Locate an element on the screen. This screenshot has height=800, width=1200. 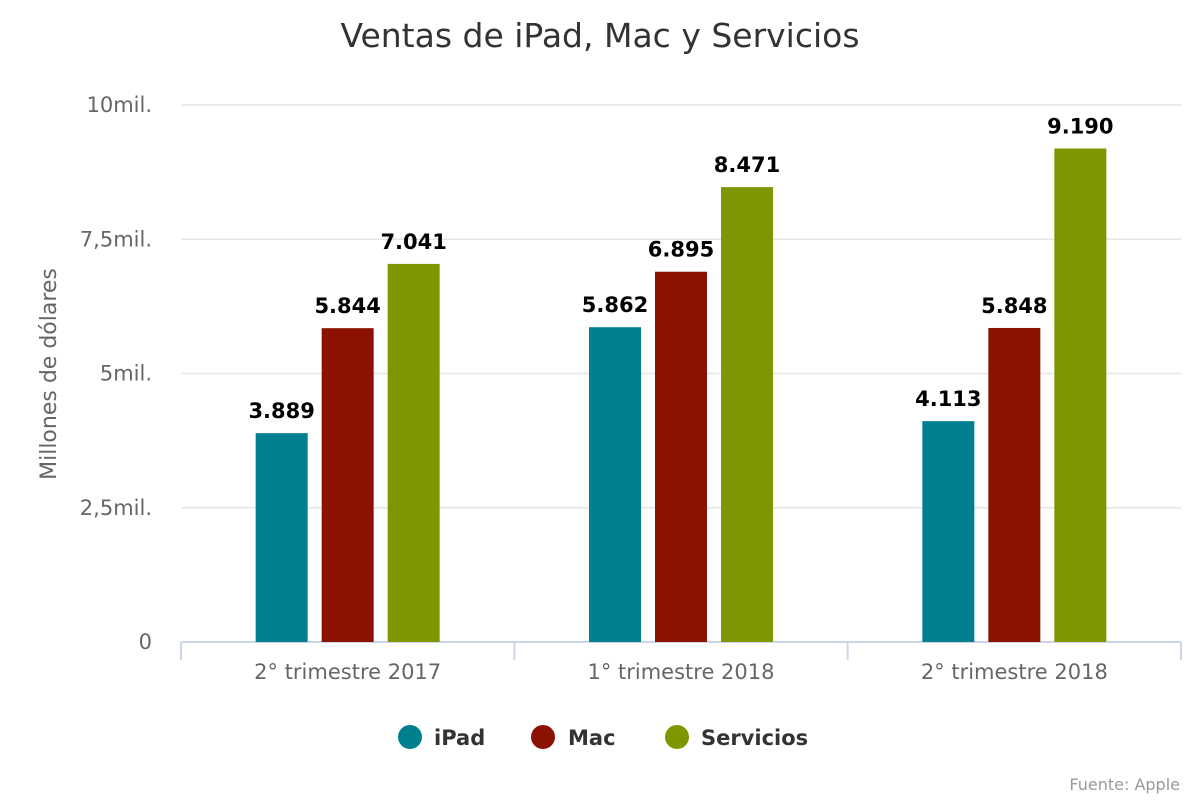
data-label: 7.041 is located at coordinates (413, 242).